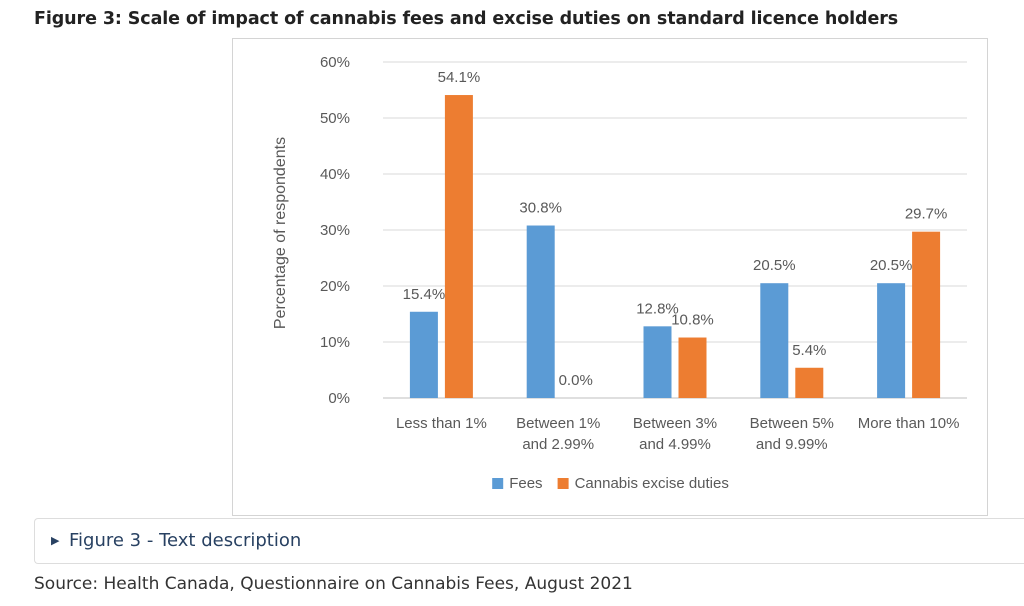 This screenshot has width=1024, height=606. Describe the element at coordinates (558, 423) in the screenshot. I see `x-category-label: Between 1%` at that location.